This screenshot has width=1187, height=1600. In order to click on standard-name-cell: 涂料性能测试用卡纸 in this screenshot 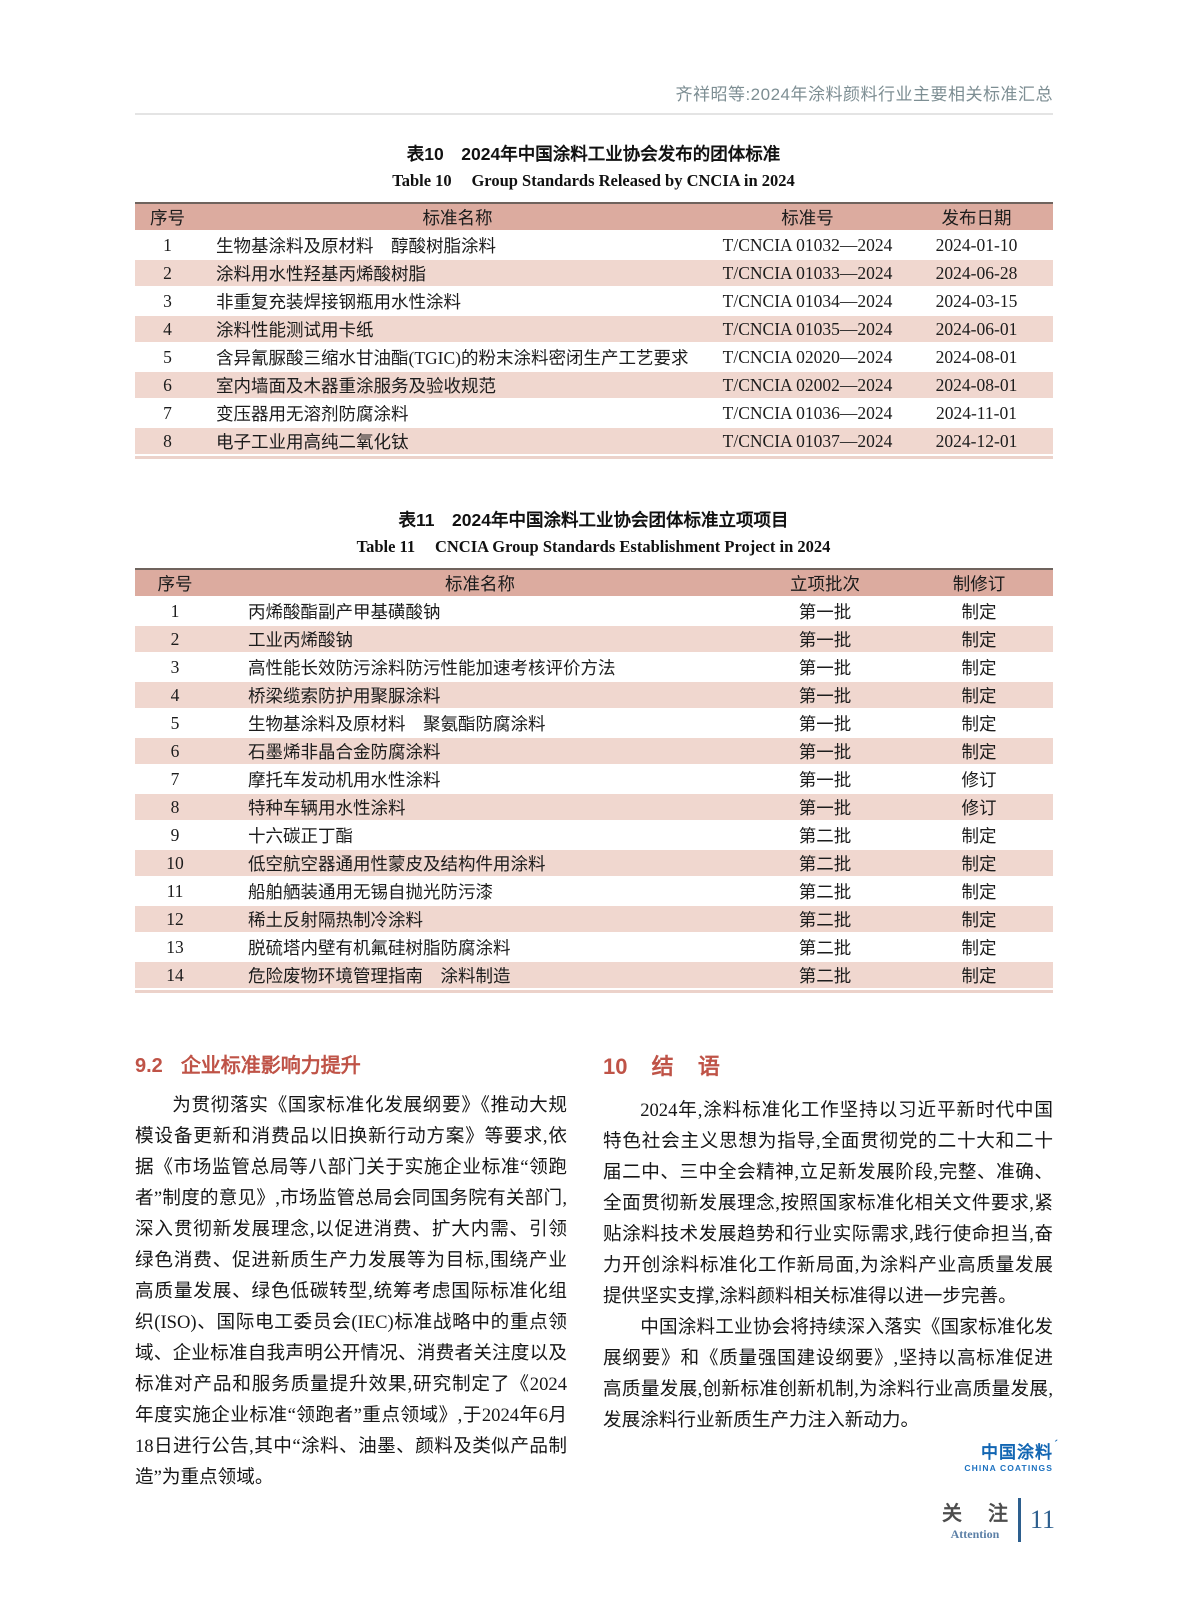, I will do `click(295, 329)`.